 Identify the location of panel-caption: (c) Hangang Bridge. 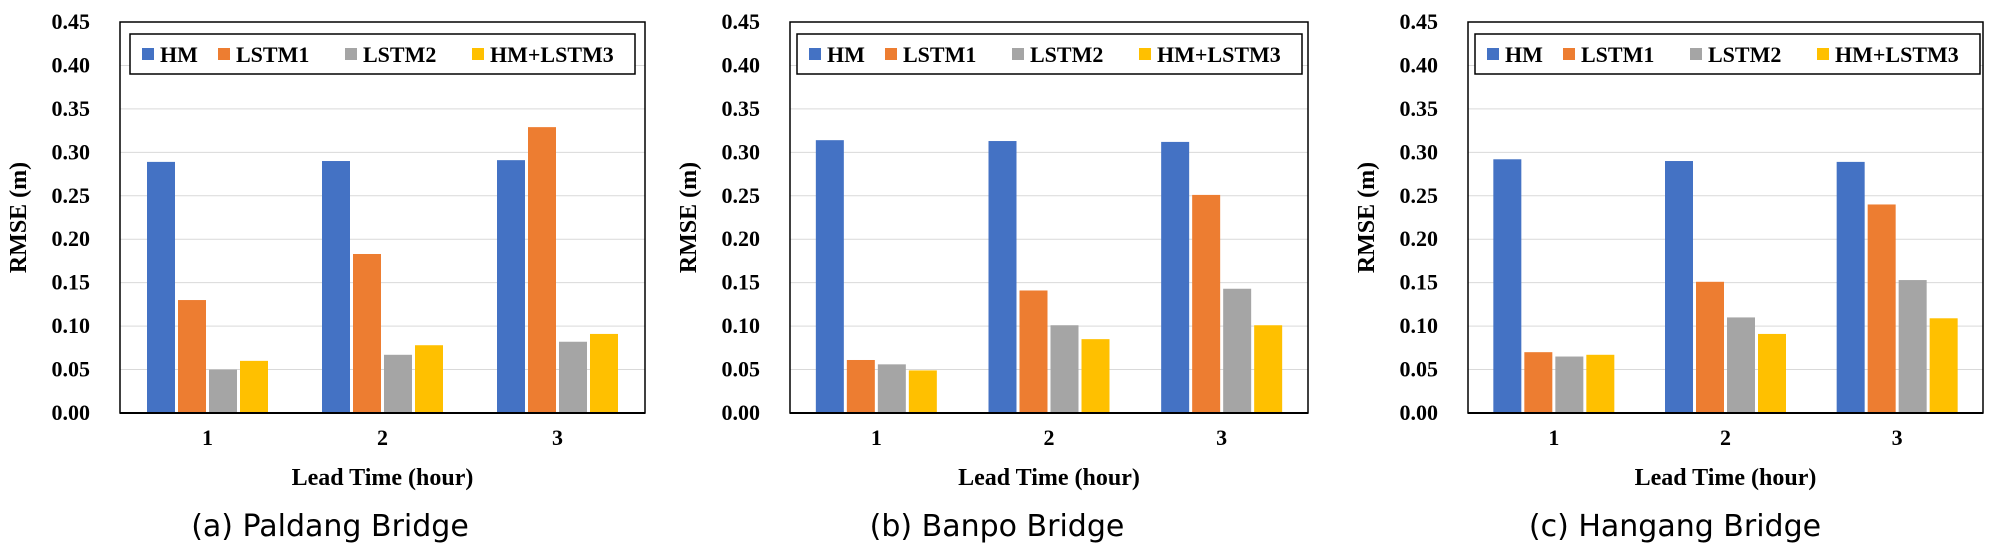
(1675, 526).